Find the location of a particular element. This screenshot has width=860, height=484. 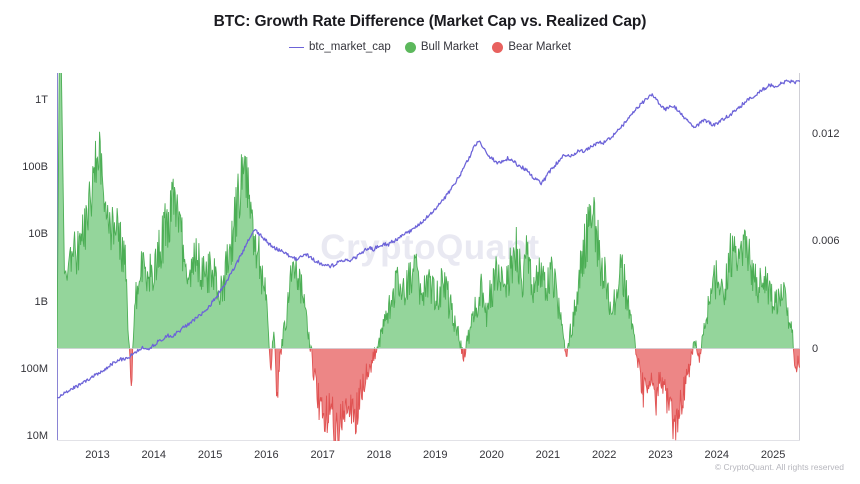

legend-label: btc_market_cap is located at coordinates (350, 47).